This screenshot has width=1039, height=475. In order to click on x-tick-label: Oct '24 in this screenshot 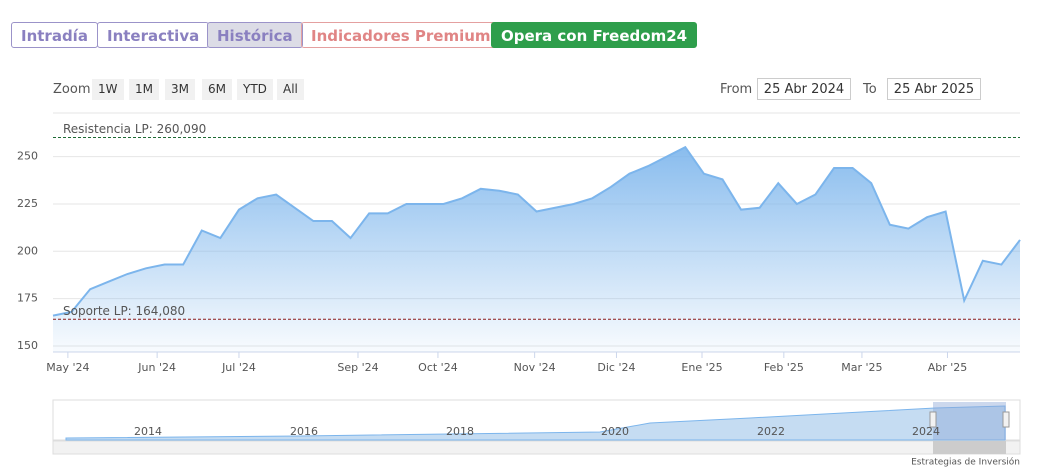, I will do `click(438, 367)`.